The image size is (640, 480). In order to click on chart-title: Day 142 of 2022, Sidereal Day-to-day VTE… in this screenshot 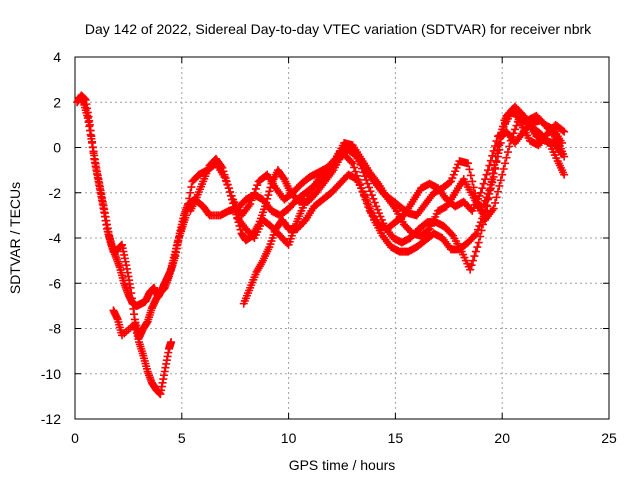, I will do `click(338, 29)`.